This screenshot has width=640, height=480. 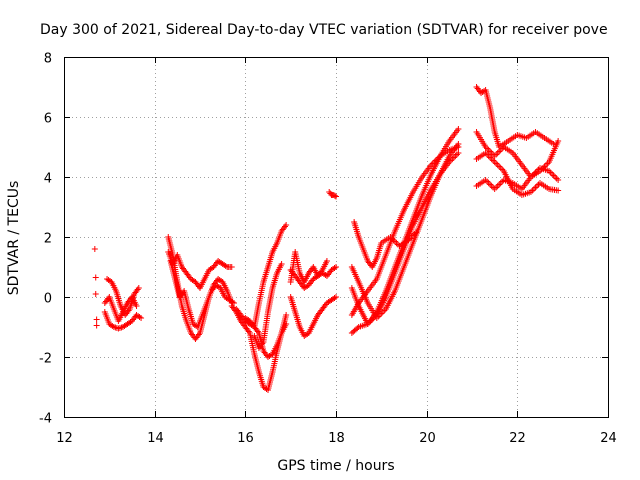 What do you see at coordinates (48, 119) in the screenshot?
I see `y-tick-label: 6` at bounding box center [48, 119].